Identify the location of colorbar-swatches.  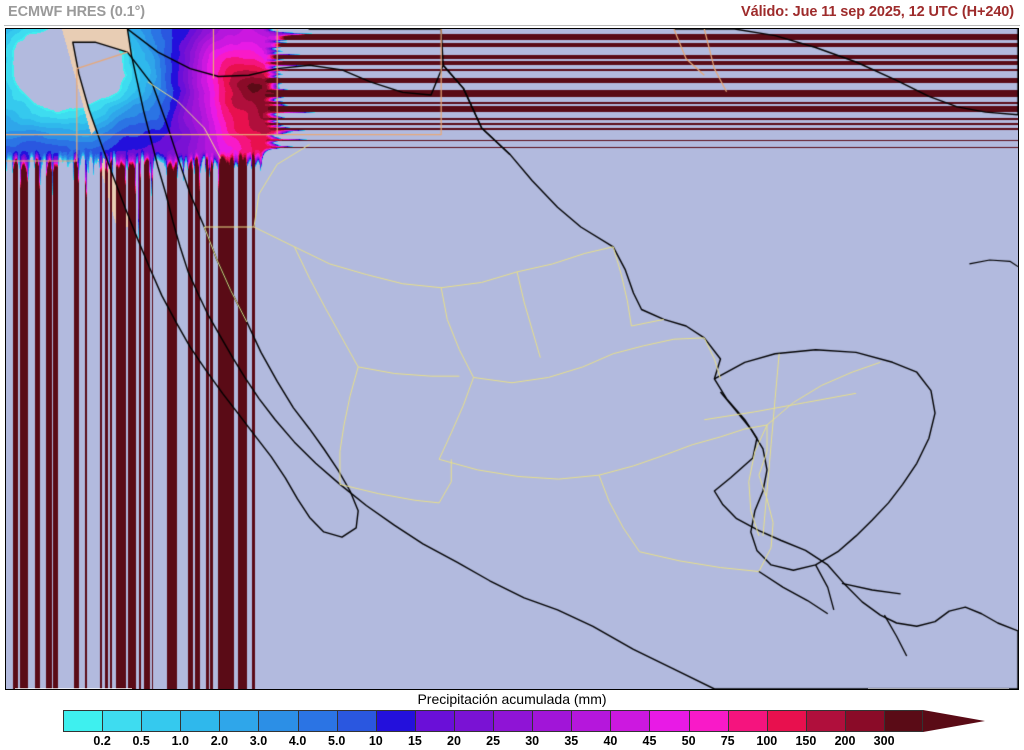
(493, 721).